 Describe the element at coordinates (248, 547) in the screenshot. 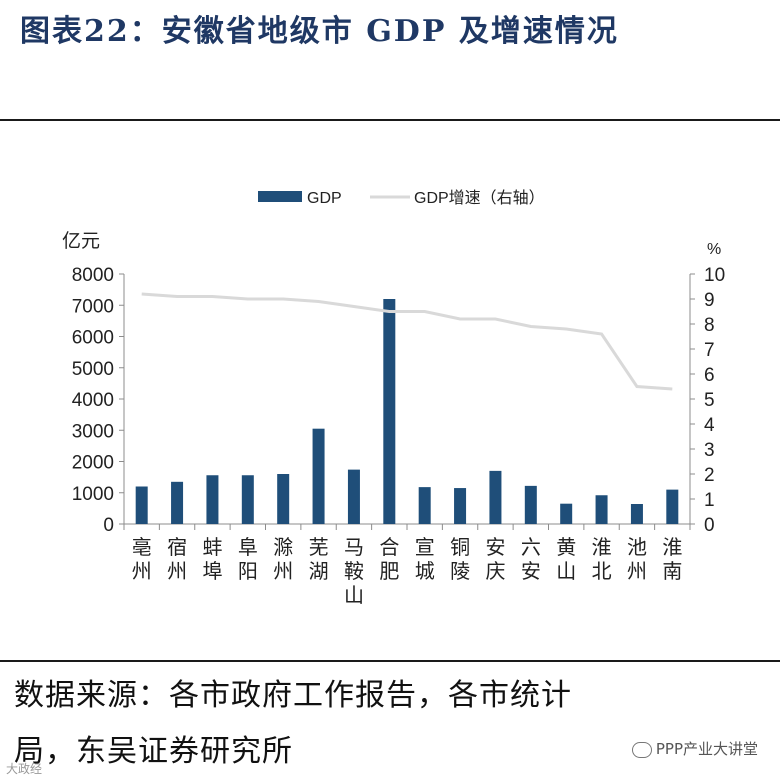

I see `city-label-char: 阜` at that location.